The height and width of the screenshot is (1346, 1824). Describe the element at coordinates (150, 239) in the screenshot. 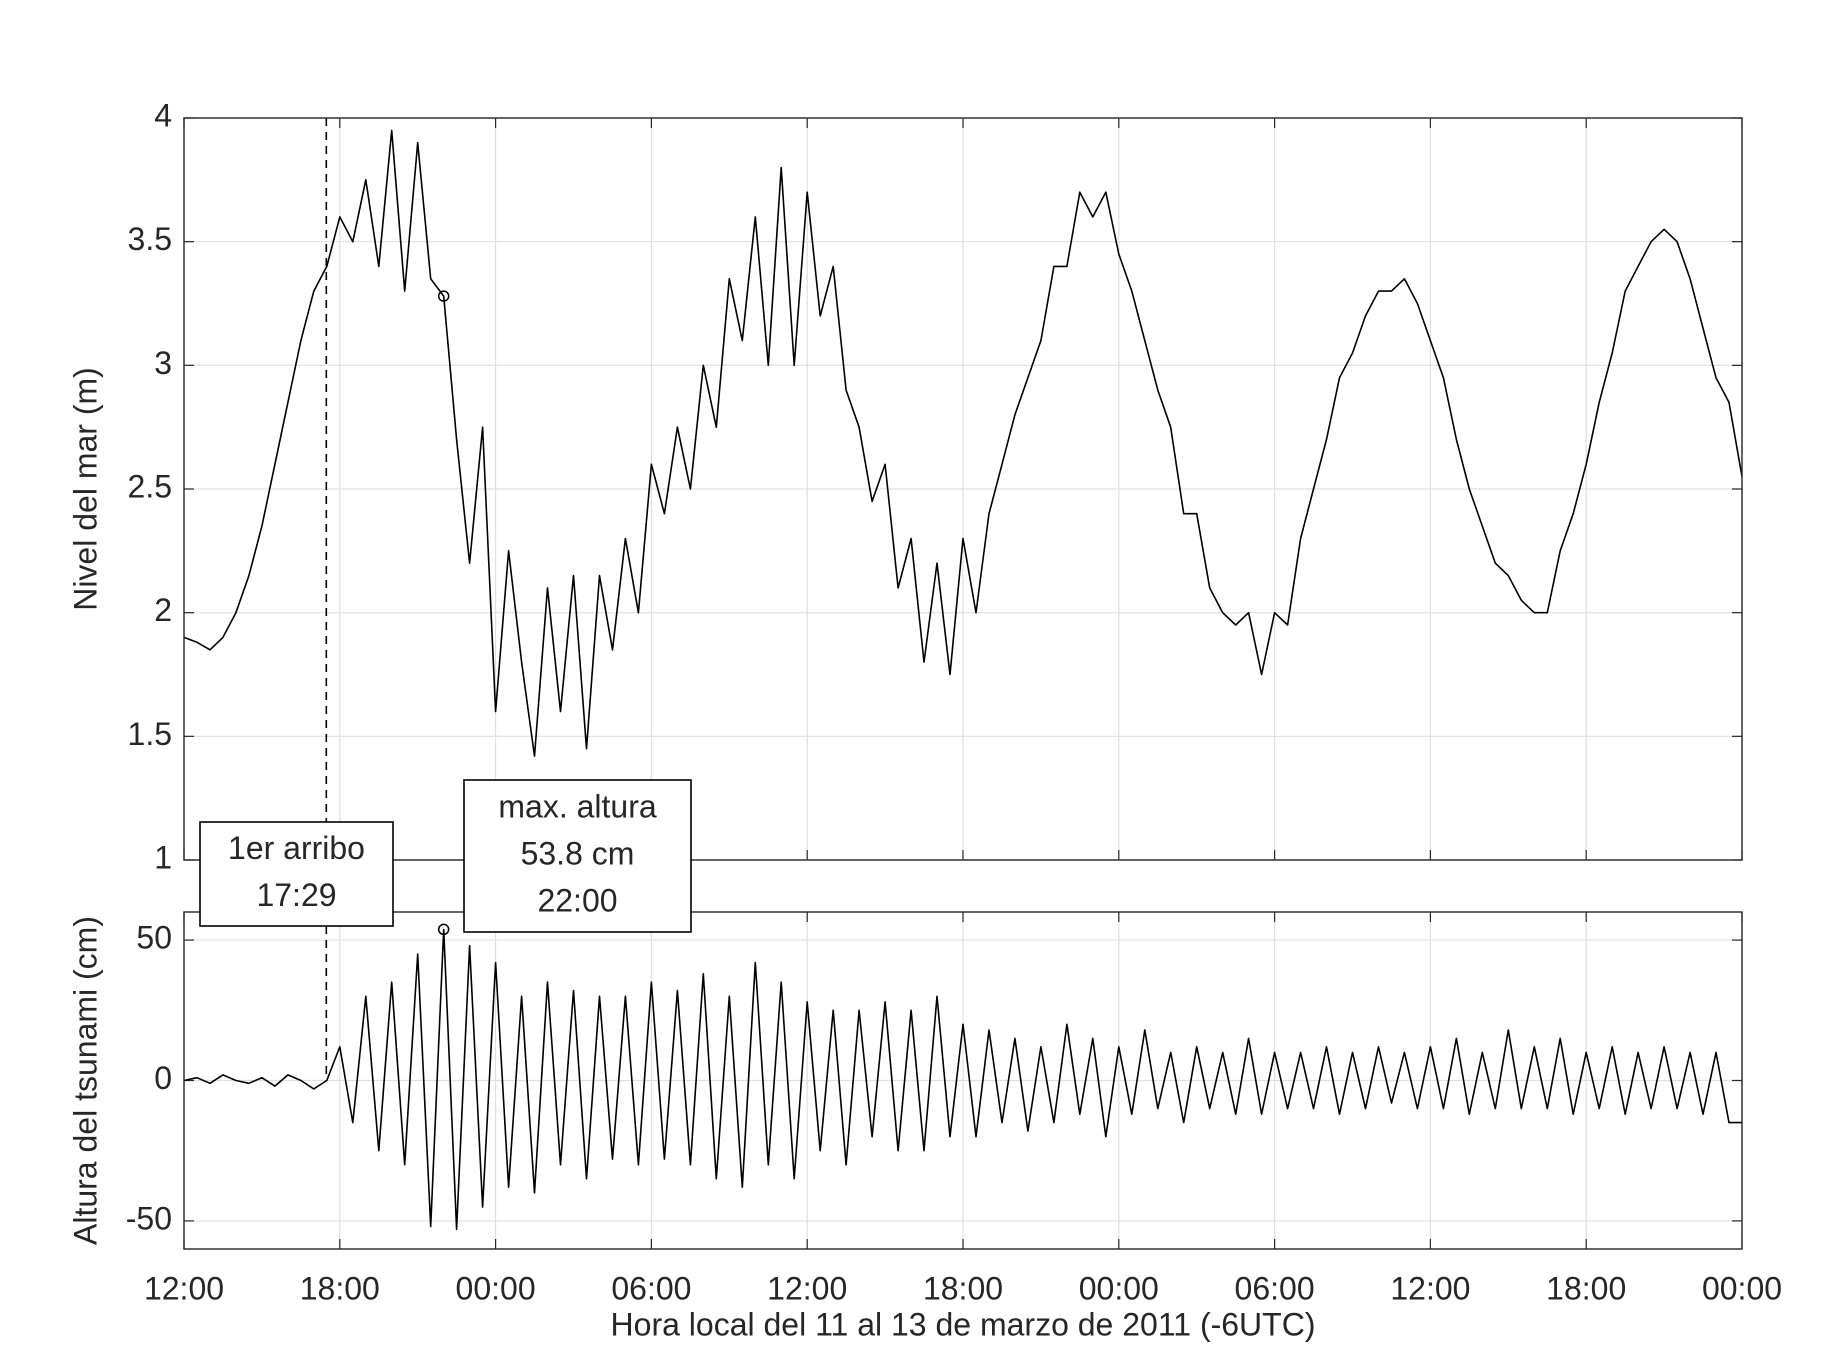

I see `y-tick-label: 3.5` at that location.